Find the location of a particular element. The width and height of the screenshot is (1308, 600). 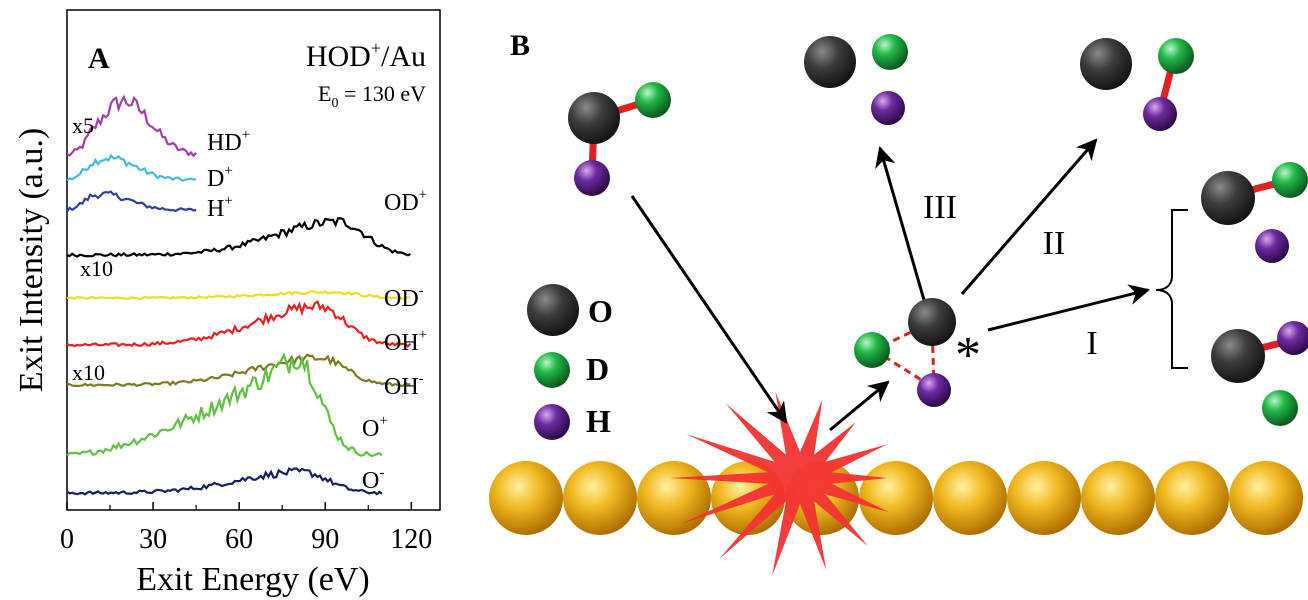

pathway-label-iii: III is located at coordinates (940, 207).